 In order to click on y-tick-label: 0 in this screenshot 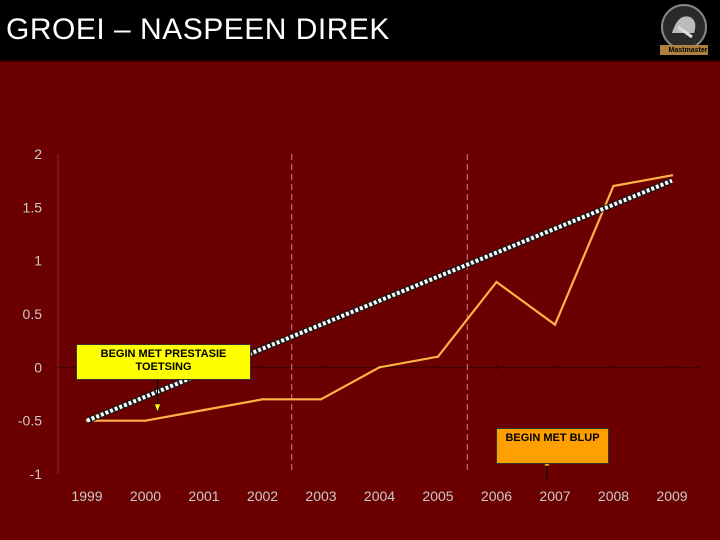, I will do `click(38, 367)`.